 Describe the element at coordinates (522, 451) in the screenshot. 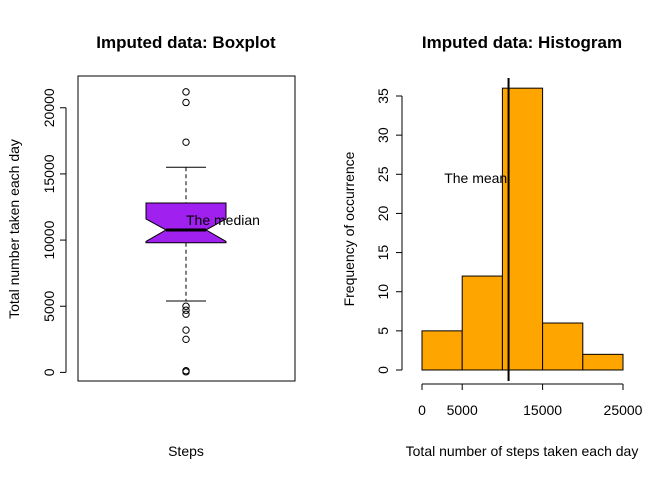

I see `histogram-x-label: Total number of steps taken each day` at that location.